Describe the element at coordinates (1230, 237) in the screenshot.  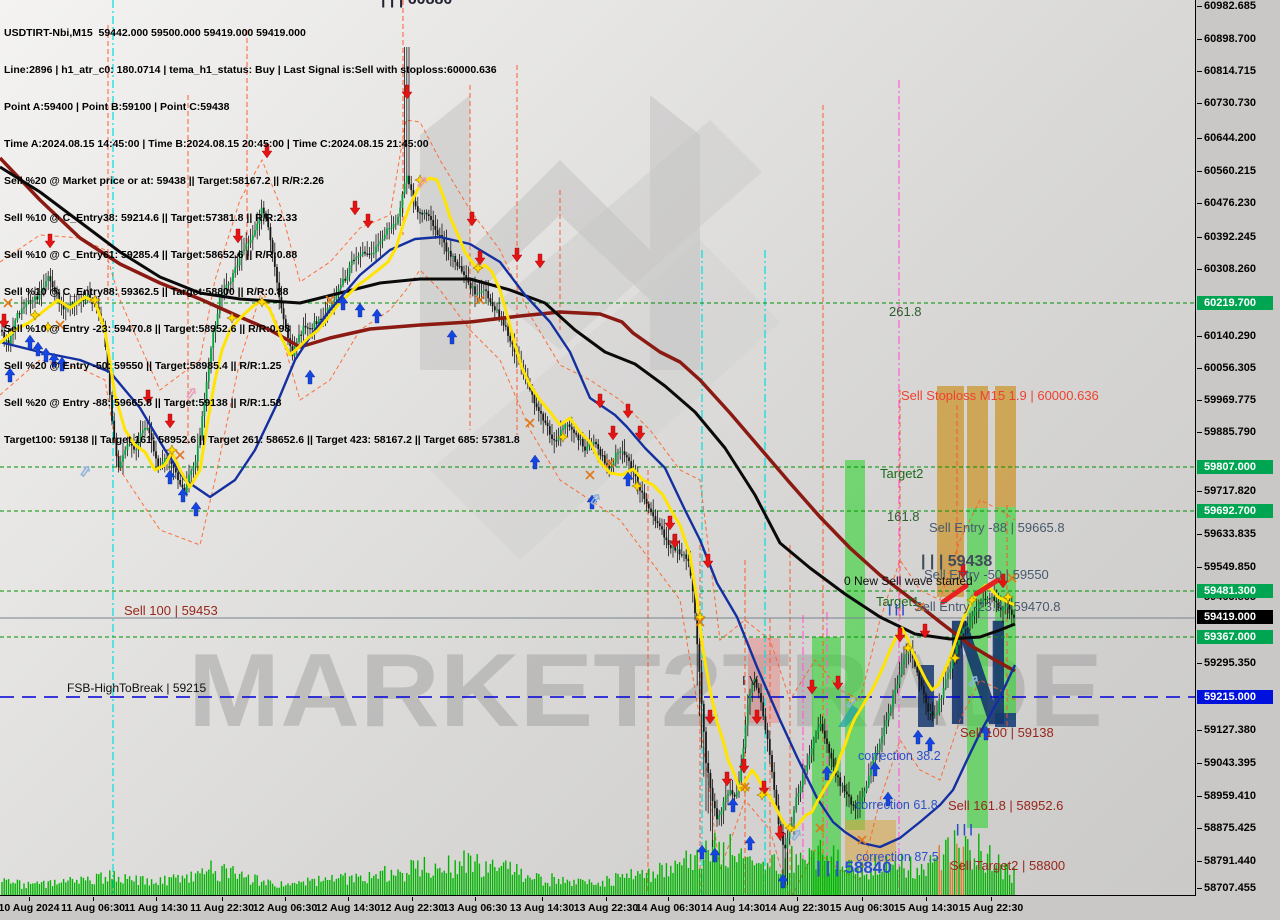
I see `price-tick-label: 60392.245` at that location.